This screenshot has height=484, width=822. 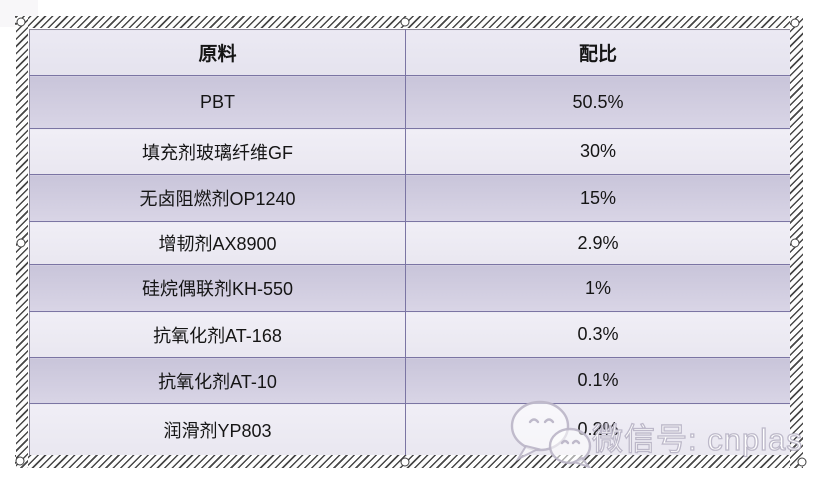 What do you see at coordinates (795, 243) in the screenshot?
I see `selection-handle-middle-right` at bounding box center [795, 243].